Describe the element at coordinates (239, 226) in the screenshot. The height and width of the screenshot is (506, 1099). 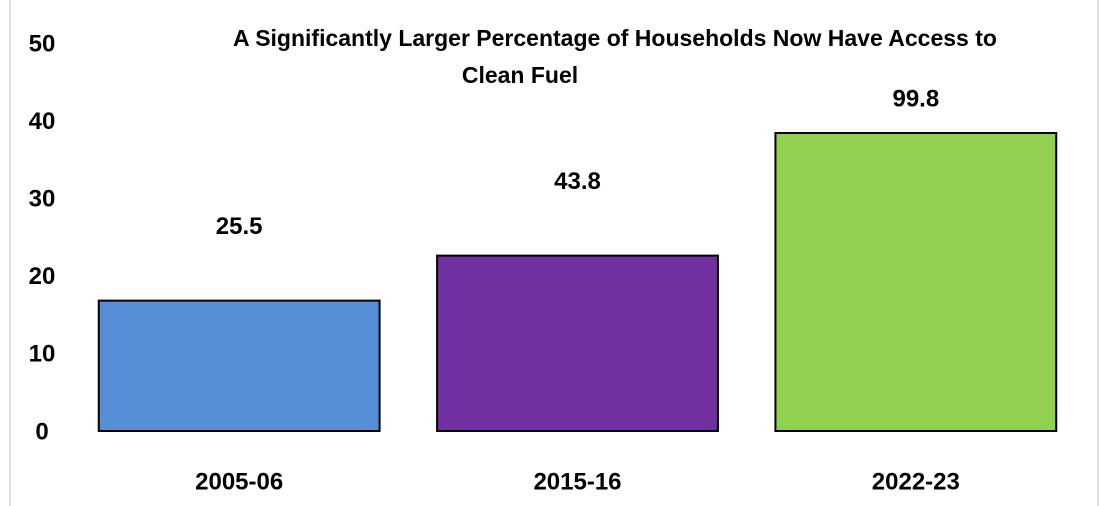
I see `annotation: 25.5` at that location.